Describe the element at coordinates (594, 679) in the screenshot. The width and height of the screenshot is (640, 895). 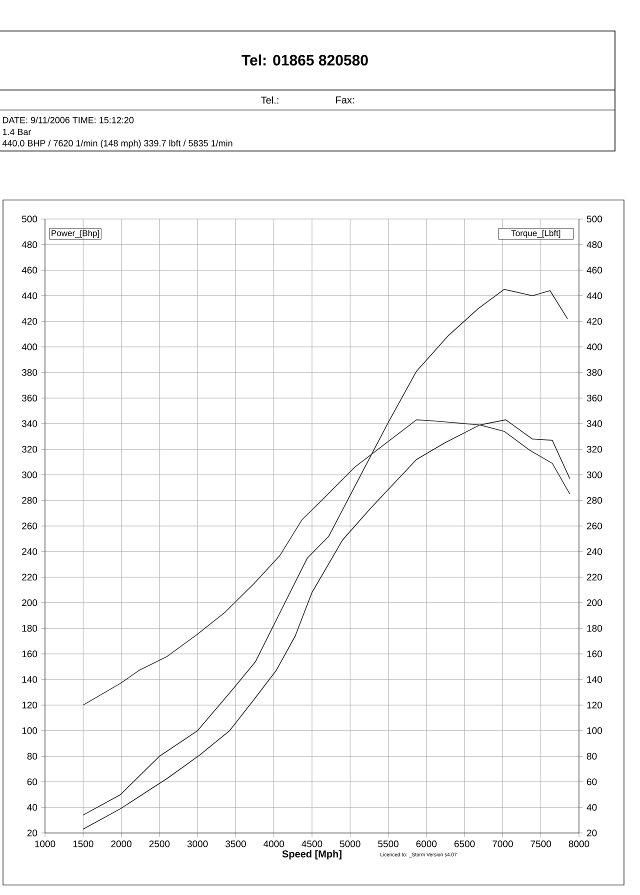
I see `y2-tick-label: 140` at that location.